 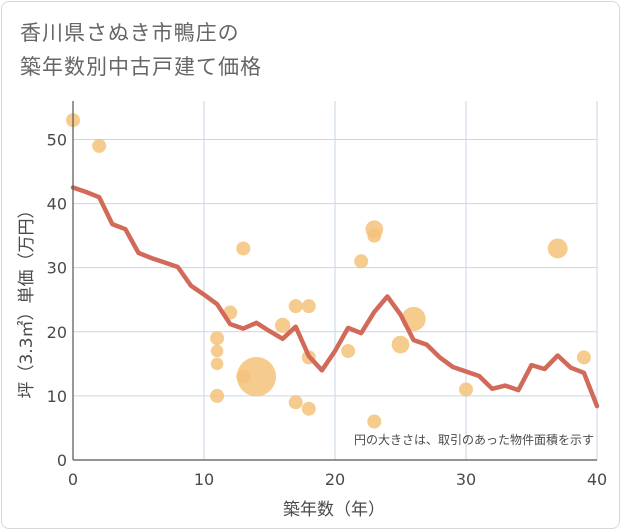 What do you see at coordinates (466, 479) in the screenshot?
I see `x-tick-label: 30` at bounding box center [466, 479].